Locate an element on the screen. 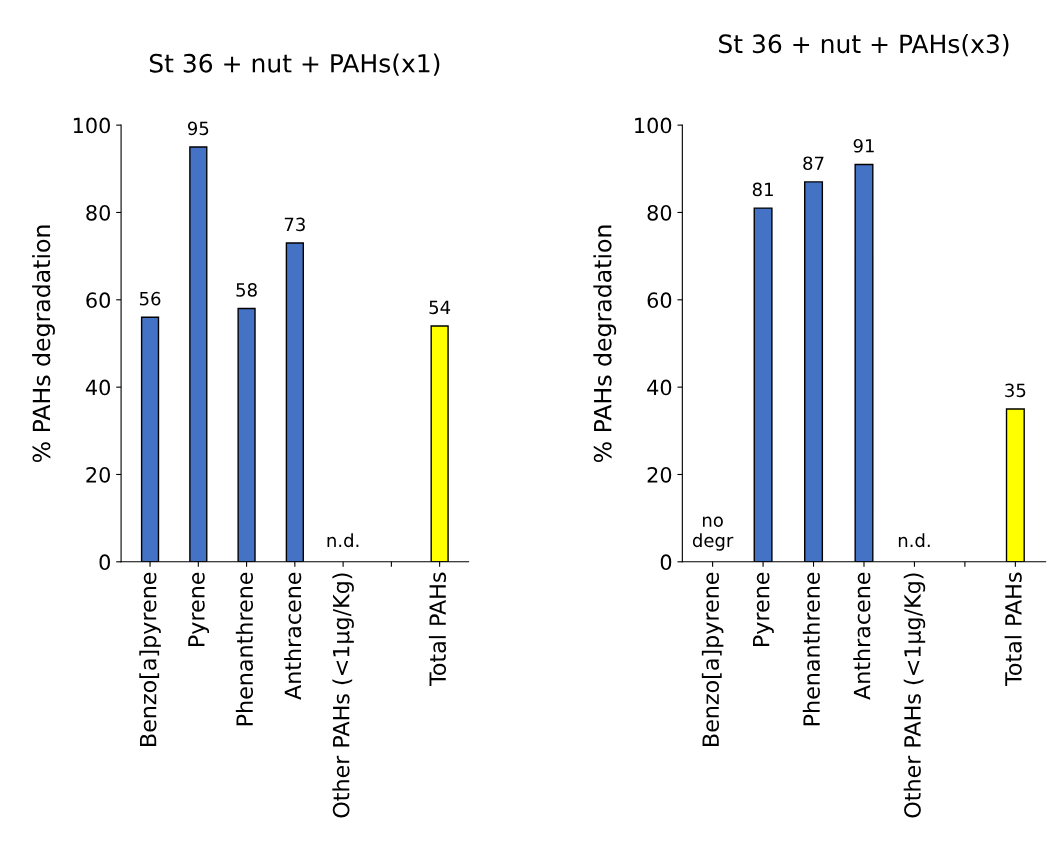 The image size is (1053, 863). chart-title: St 36 + nut + PAHs(x1) is located at coordinates (294, 64).